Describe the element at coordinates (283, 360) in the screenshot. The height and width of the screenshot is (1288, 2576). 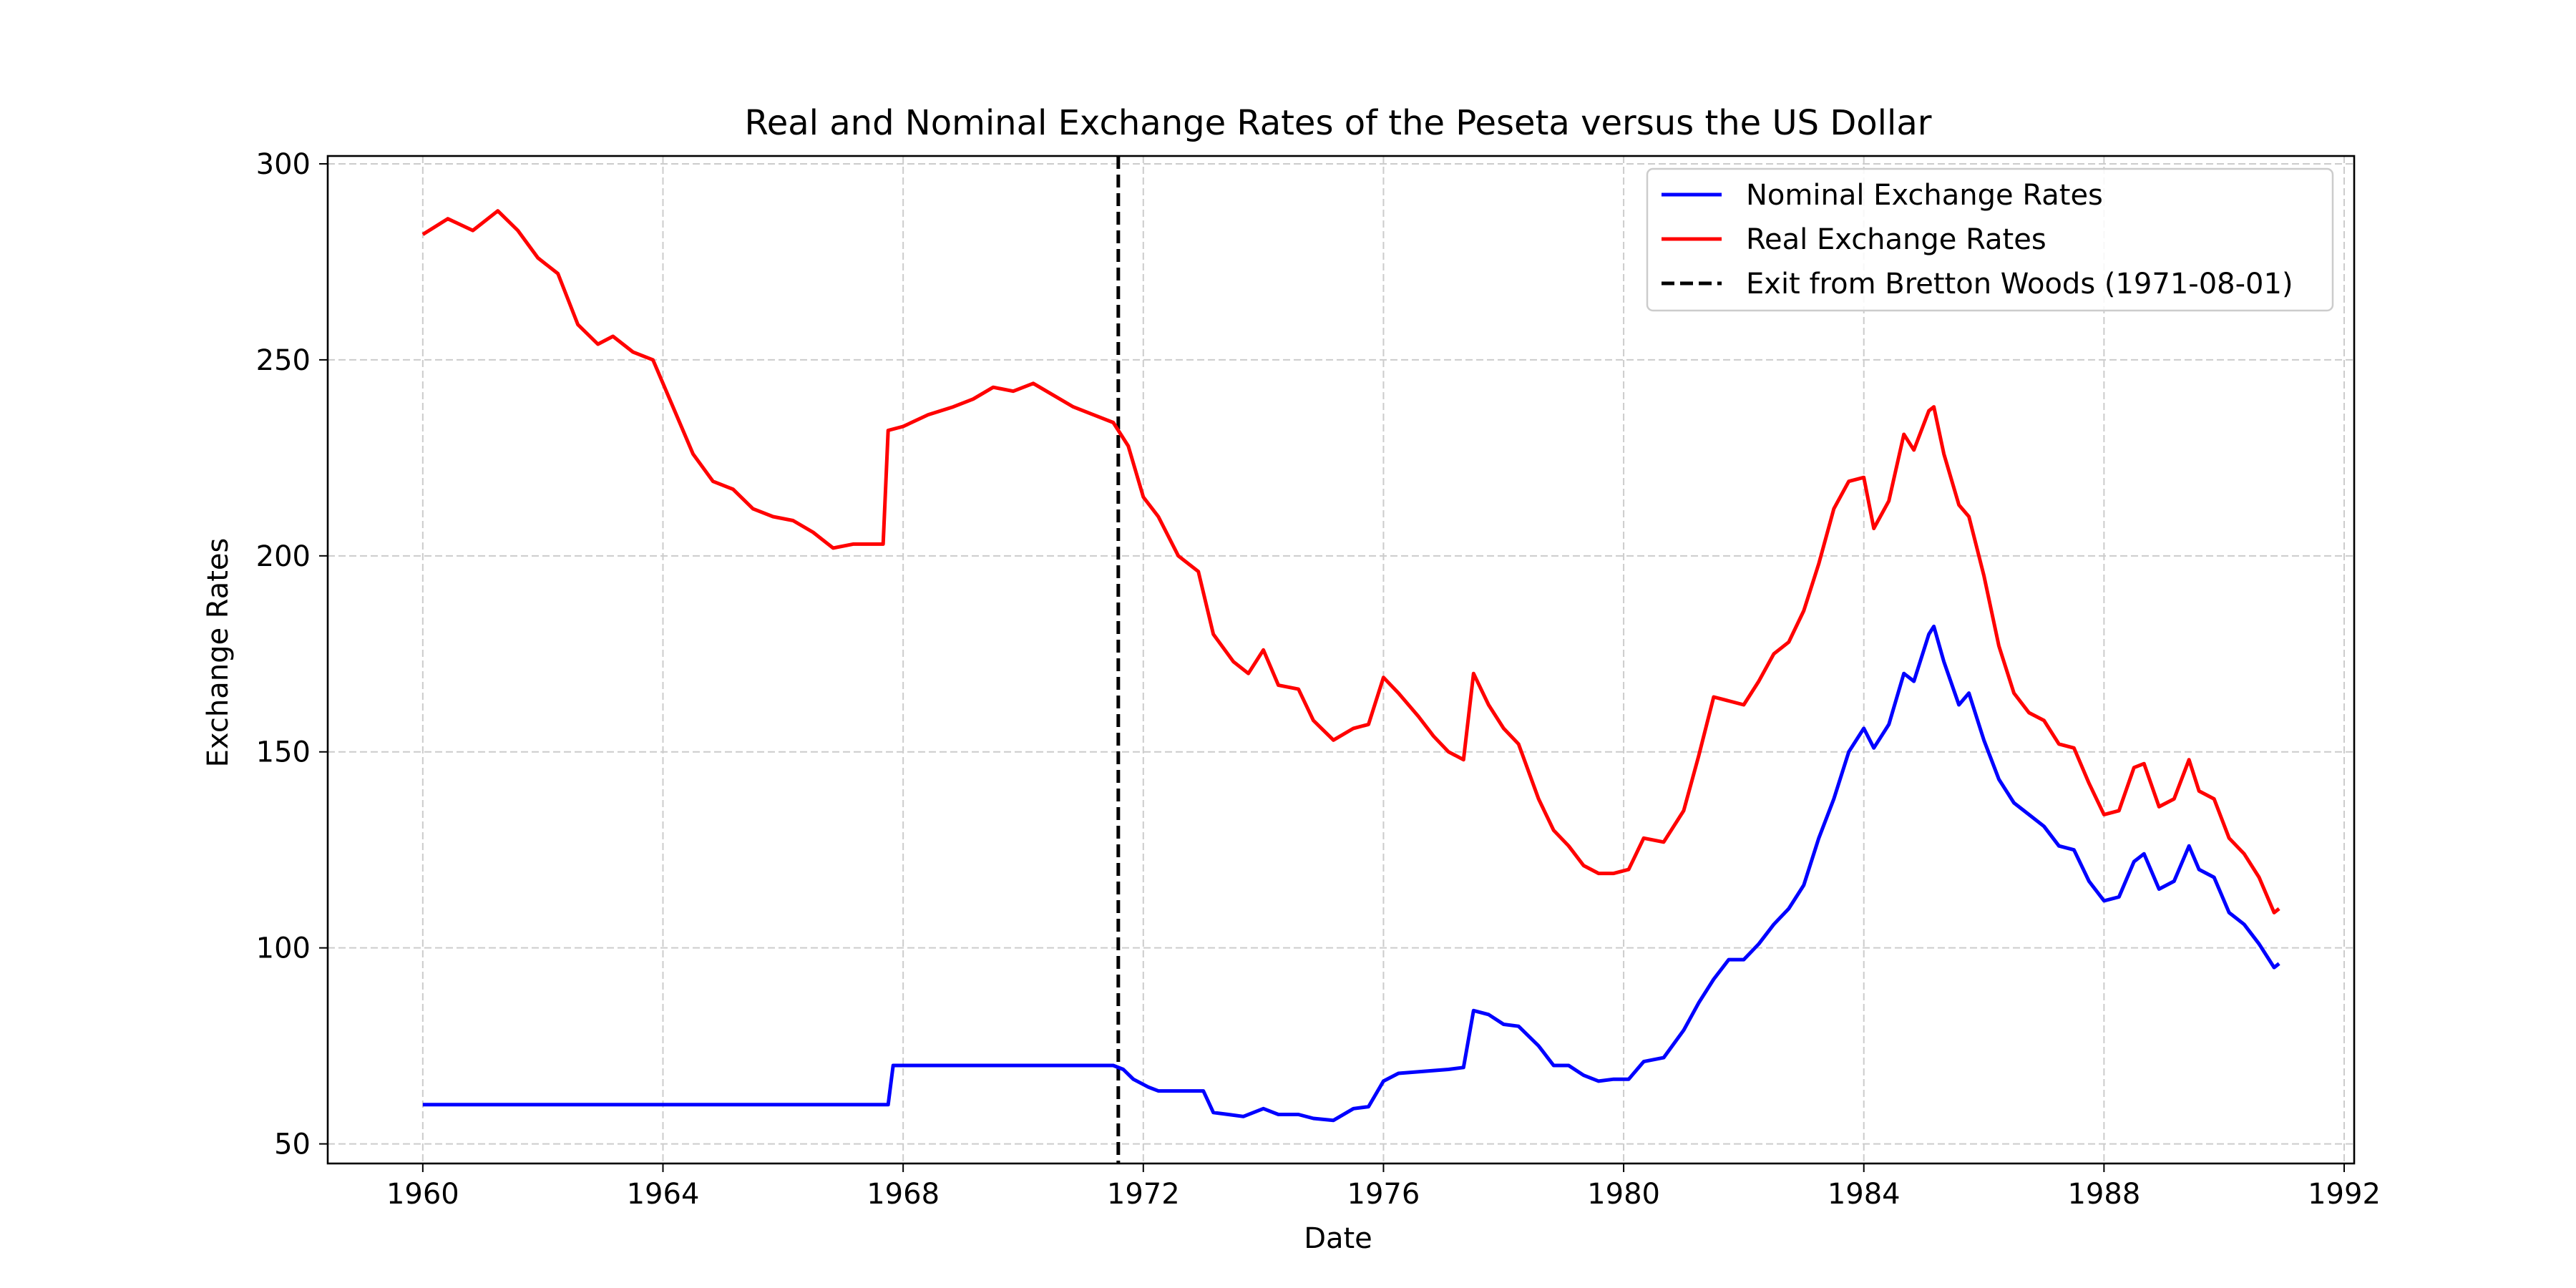
I see `y-tick-label: 250` at that location.